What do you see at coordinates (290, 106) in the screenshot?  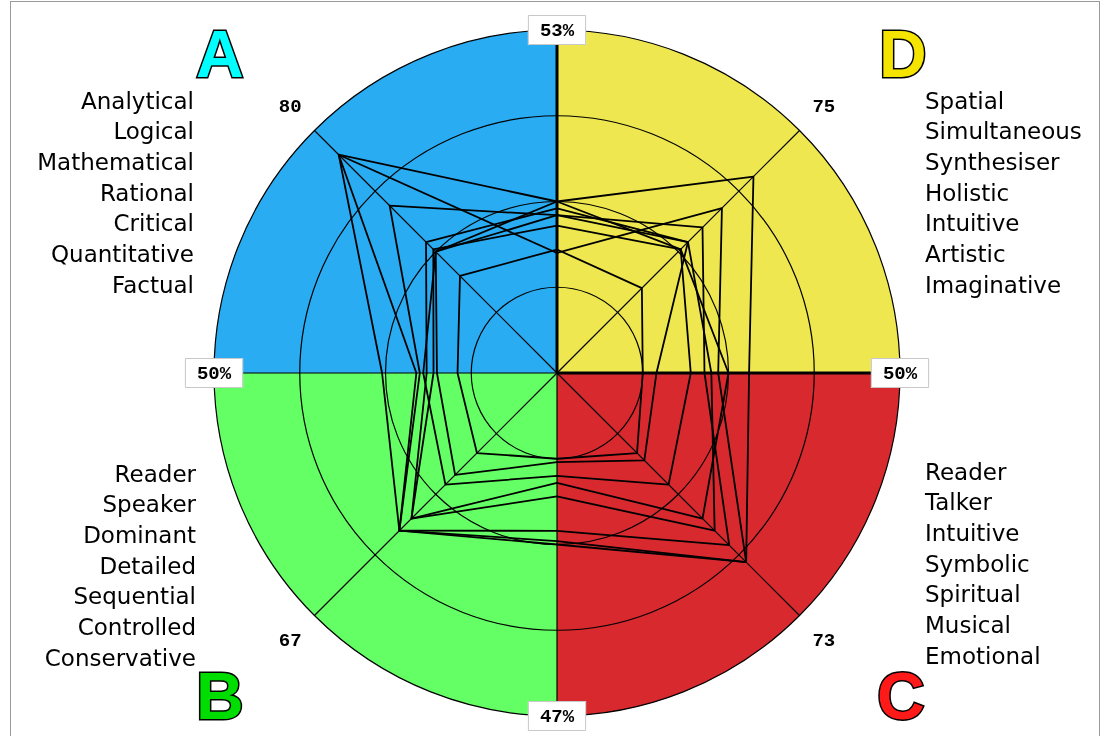 I see `spoke-label: 80` at bounding box center [290, 106].